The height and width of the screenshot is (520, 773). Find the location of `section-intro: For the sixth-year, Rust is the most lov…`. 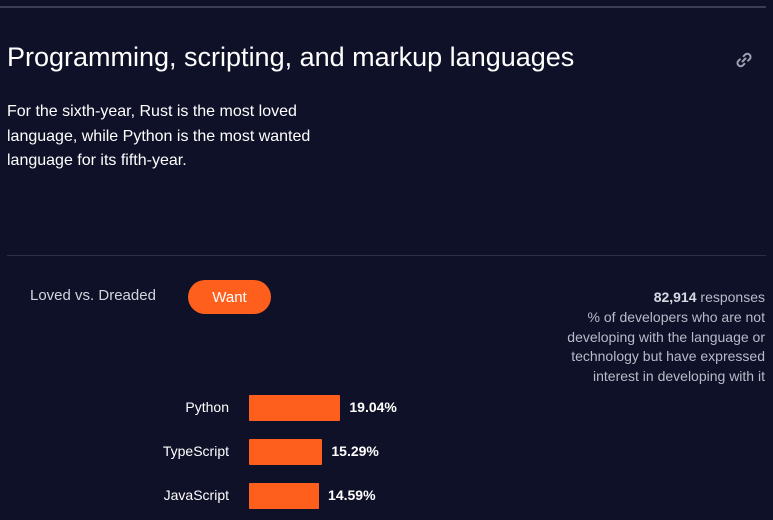

section-intro: For the sixth-year, Rust is the most lov… is located at coordinates (159, 136).